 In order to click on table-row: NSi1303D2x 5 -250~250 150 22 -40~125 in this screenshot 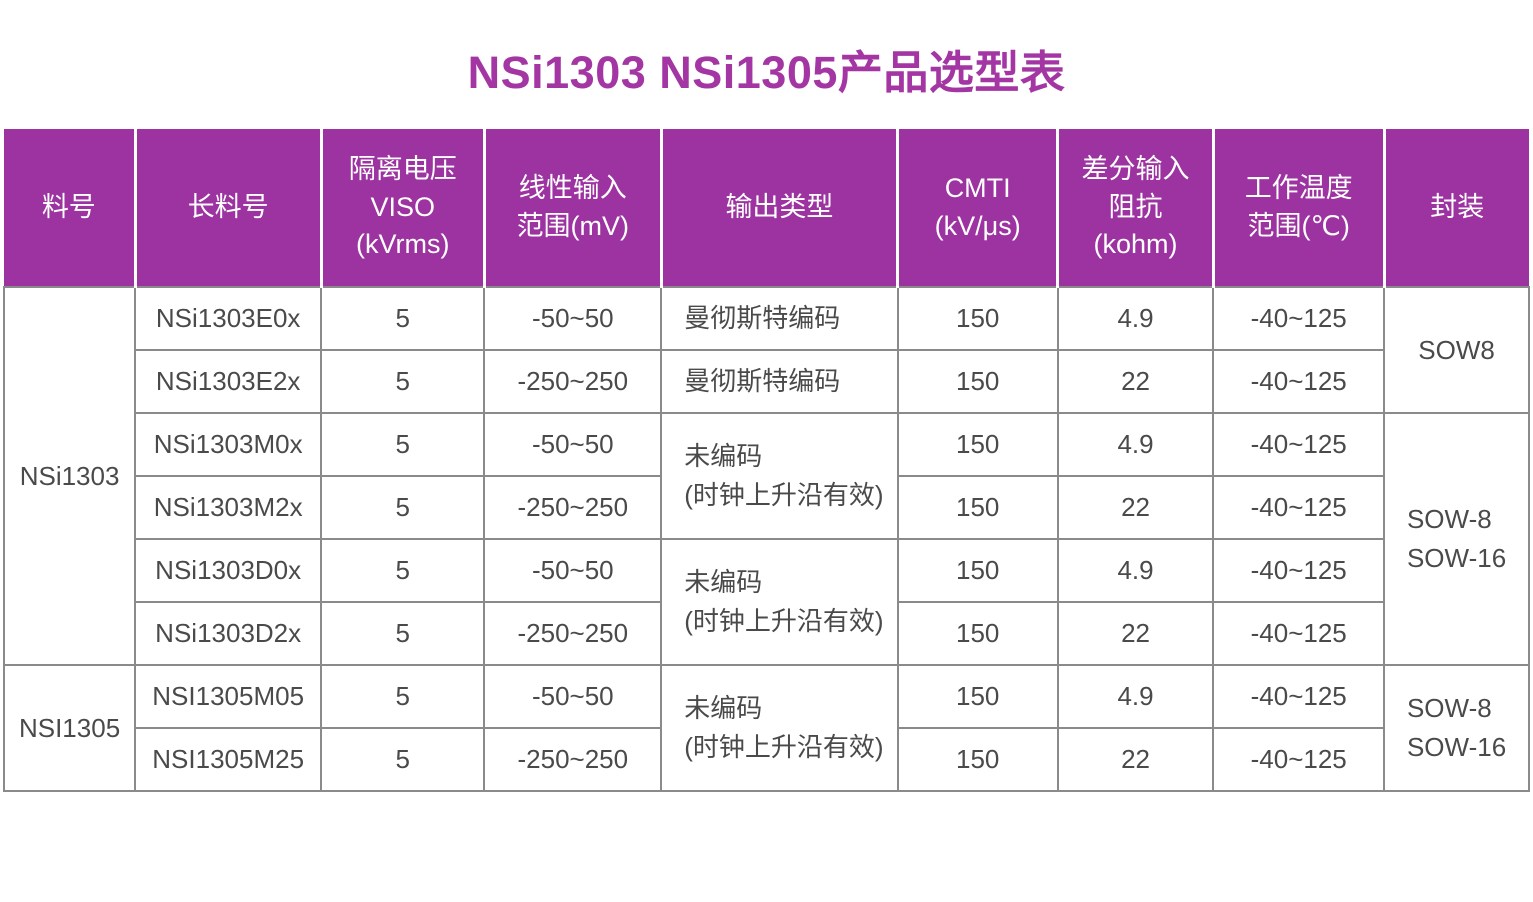, I will do `click(766, 633)`.